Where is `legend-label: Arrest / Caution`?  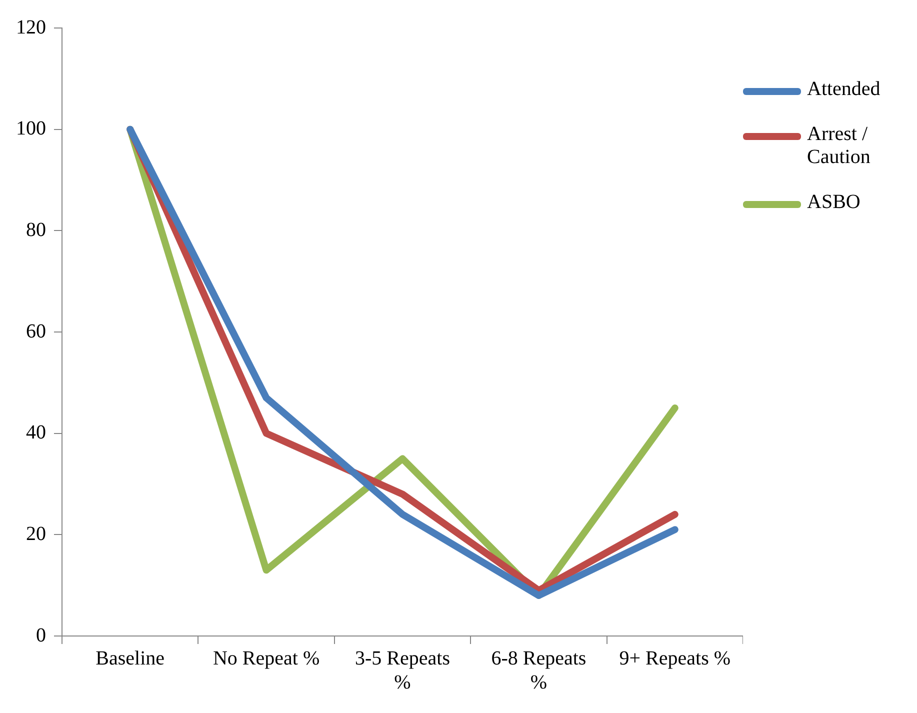
legend-label: Arrest / Caution is located at coordinates (839, 146).